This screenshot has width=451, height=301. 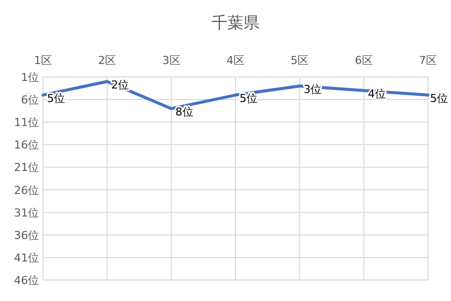 I want to click on x-tick-label: 3区, so click(x=171, y=60).